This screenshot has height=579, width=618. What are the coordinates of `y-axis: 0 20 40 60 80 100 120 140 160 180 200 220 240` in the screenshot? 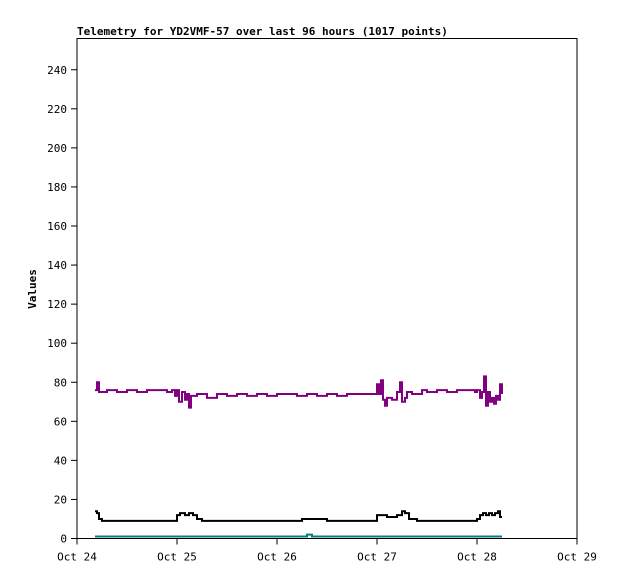 It's located at (62, 305).